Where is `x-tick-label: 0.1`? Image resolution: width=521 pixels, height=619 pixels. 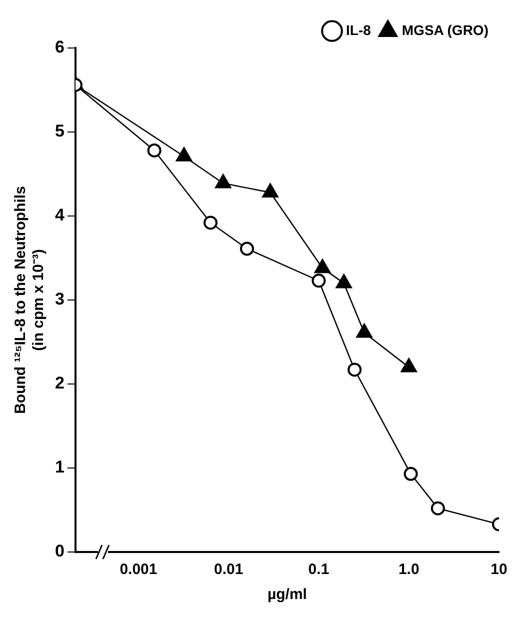 x-tick-label: 0.1 is located at coordinates (319, 569).